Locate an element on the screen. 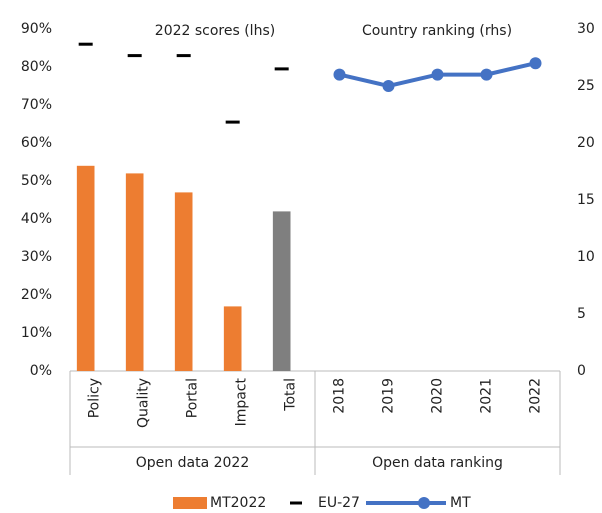 This screenshot has height=513, width=602. x-tick-label: 2019 is located at coordinates (389, 396).